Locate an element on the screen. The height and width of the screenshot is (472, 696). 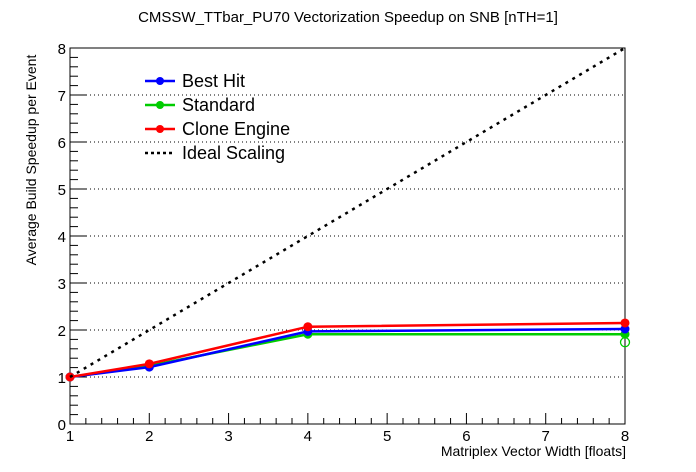
x-tick-label: 4 is located at coordinates (308, 436).